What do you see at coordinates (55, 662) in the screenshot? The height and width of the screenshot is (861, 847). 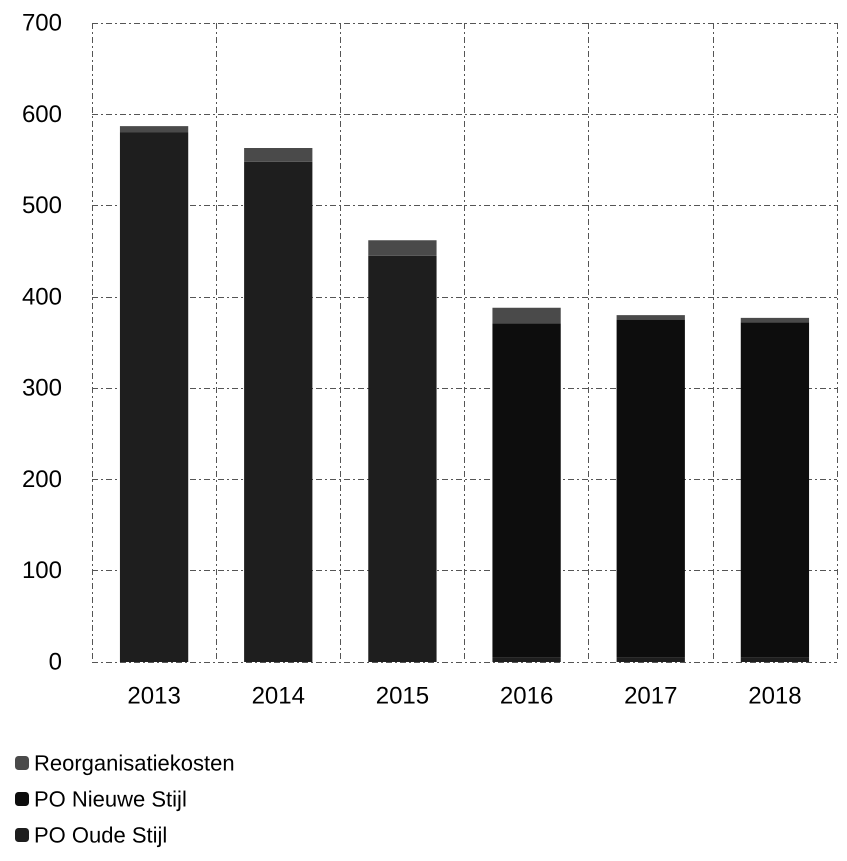 I see `y-tick-label: 0` at bounding box center [55, 662].